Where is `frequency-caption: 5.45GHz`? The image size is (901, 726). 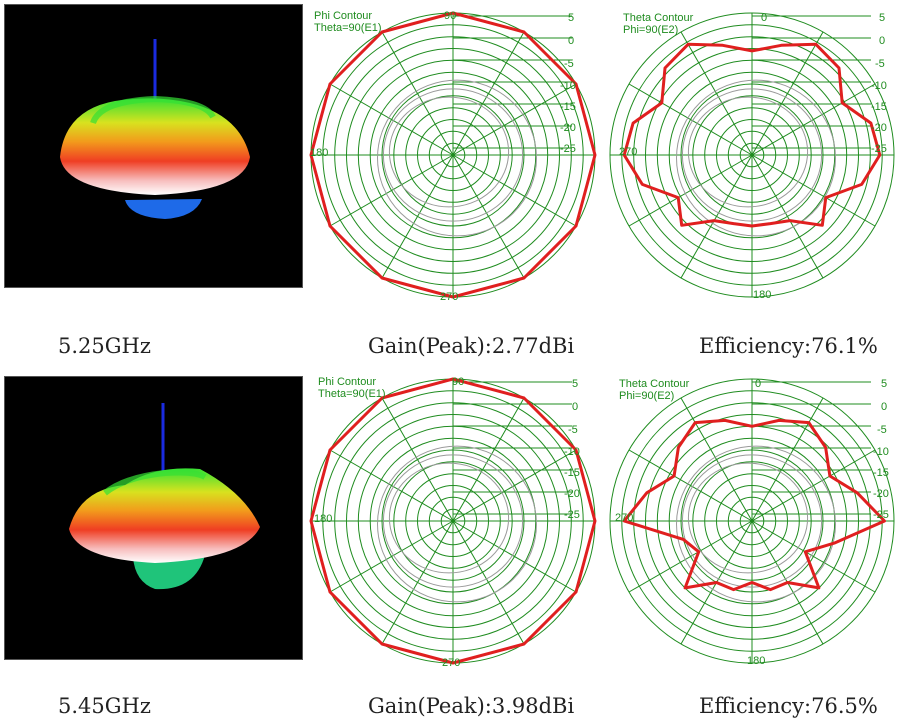 frequency-caption: 5.45GHz is located at coordinates (104, 706).